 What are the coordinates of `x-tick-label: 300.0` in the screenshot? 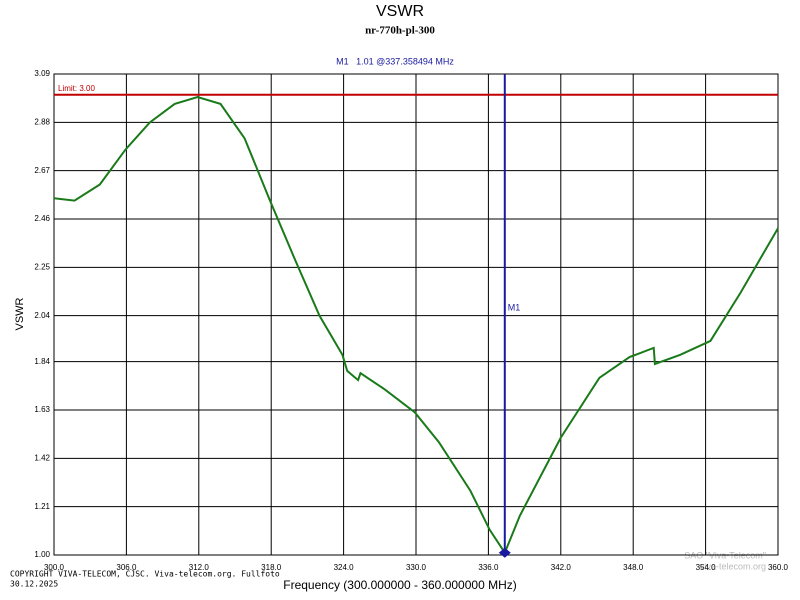 It's located at (54, 567).